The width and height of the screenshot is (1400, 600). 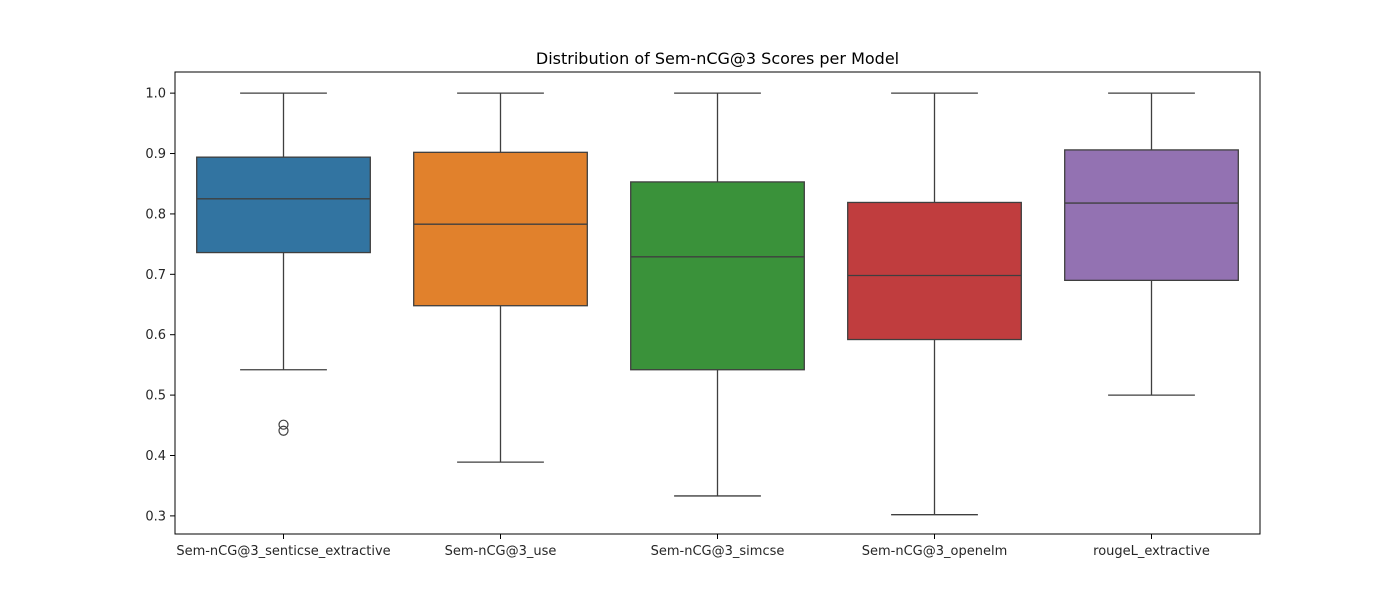 What do you see at coordinates (155, 396) in the screenshot?
I see `y-tick-label: 0.5` at bounding box center [155, 396].